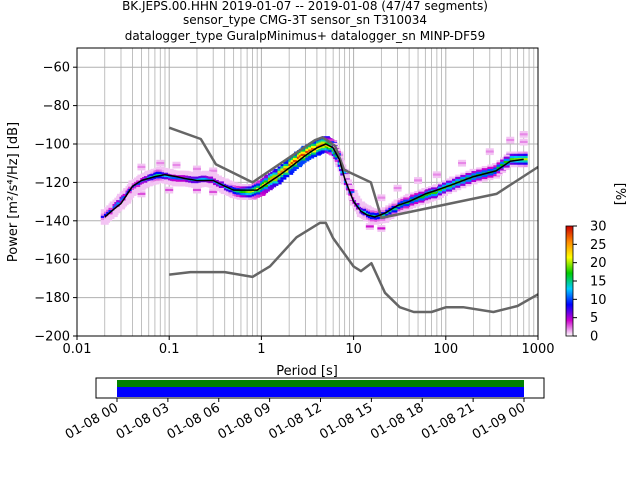  I want to click on colorbar-tick-label: 20, so click(598, 263).